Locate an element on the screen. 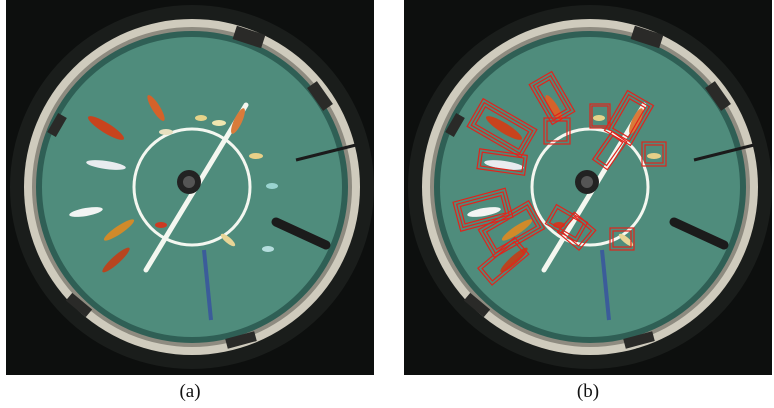 The image size is (774, 408). detection-boxes is located at coordinates (559, 178).